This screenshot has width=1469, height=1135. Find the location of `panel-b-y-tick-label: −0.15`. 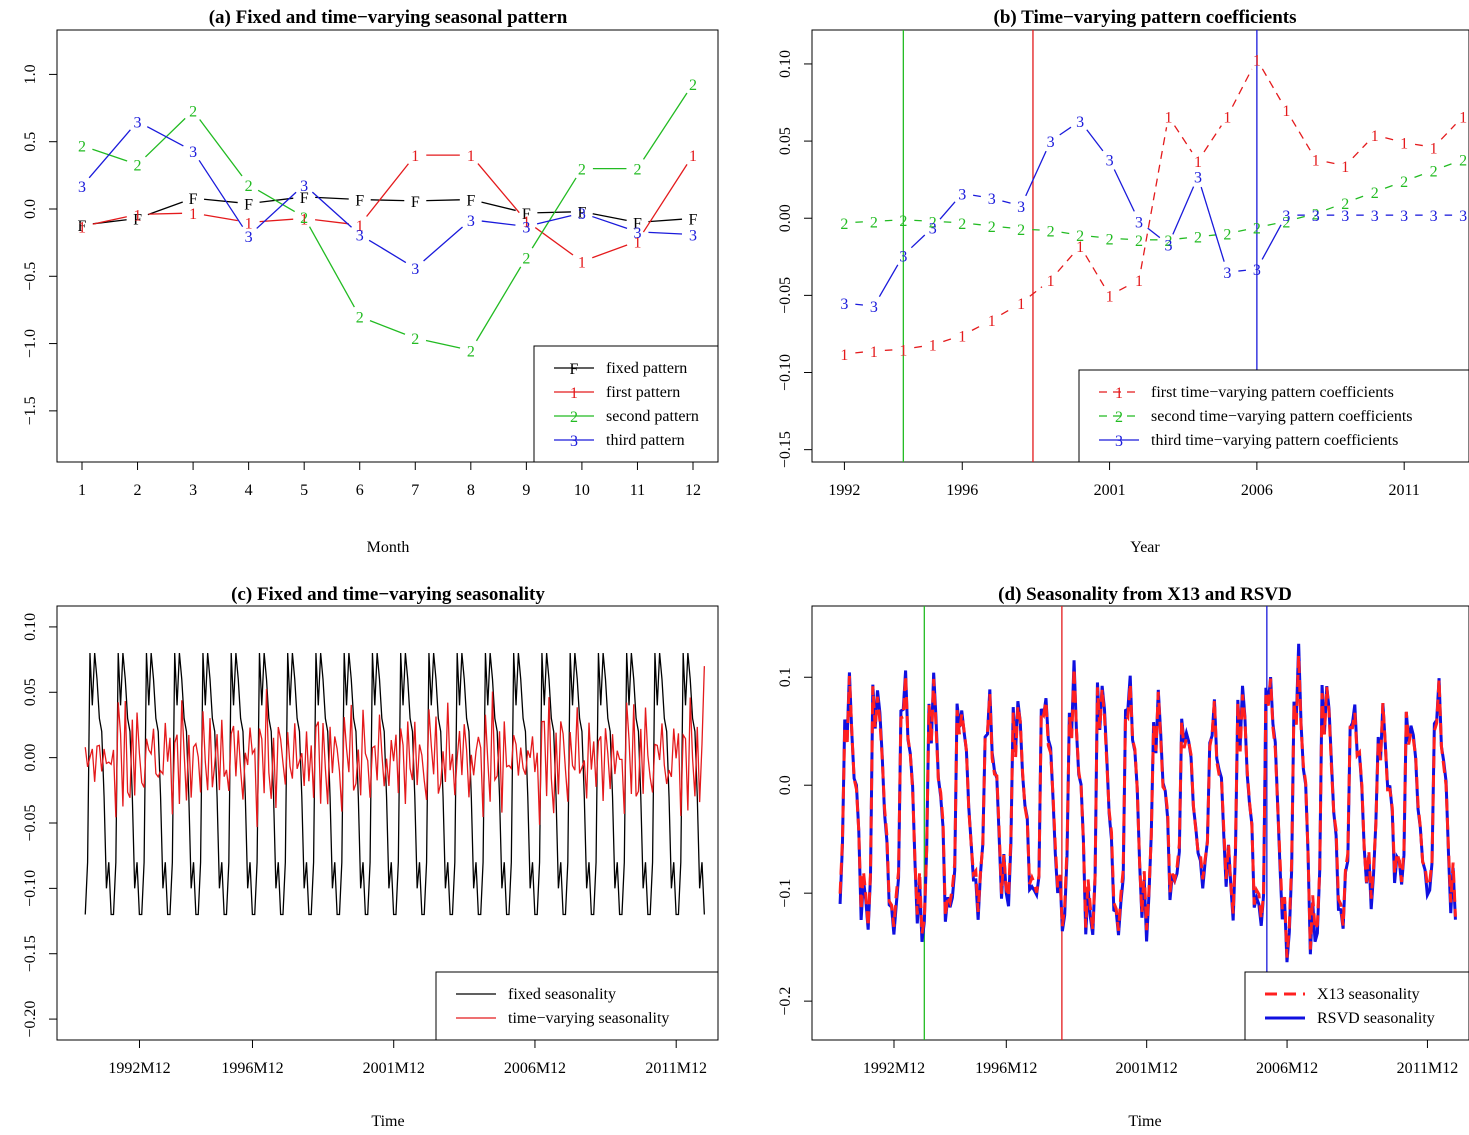

panel-b-y-tick-label: −0.15 is located at coordinates (785, 449).